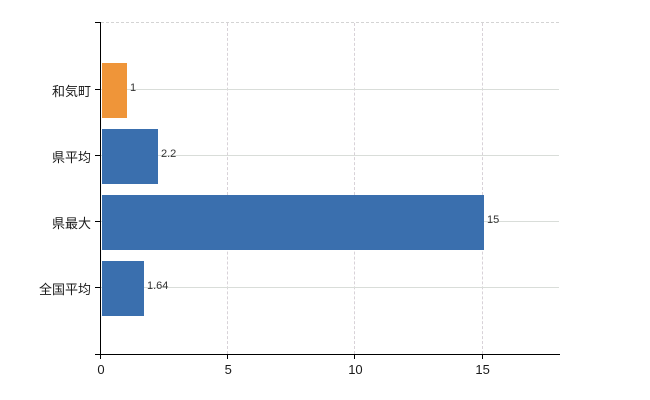  What do you see at coordinates (71, 223) in the screenshot?
I see `category-label: 県最大` at bounding box center [71, 223].